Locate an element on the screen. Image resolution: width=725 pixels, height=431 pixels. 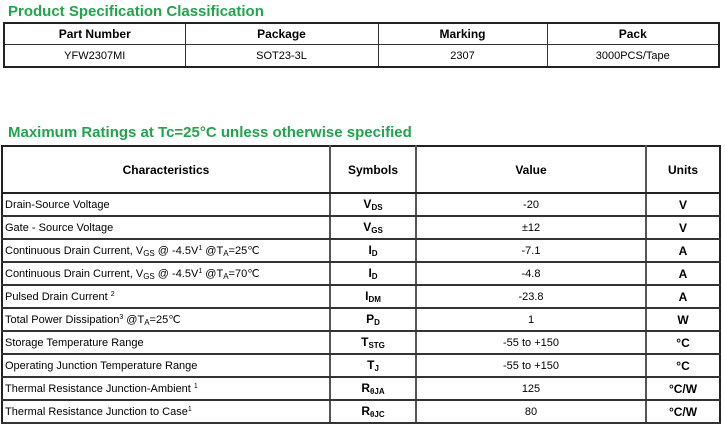
value: 125 is located at coordinates (531, 388).